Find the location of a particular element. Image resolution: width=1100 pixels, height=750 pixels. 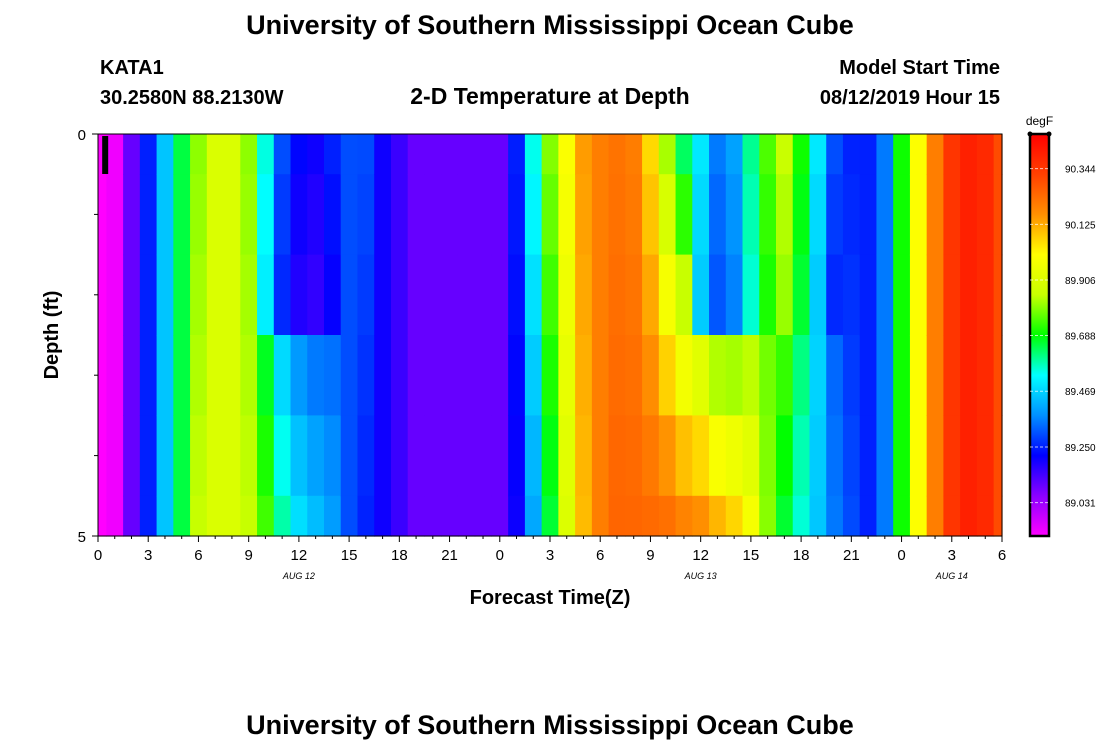

x-tick-label: 21 is located at coordinates (851, 555).